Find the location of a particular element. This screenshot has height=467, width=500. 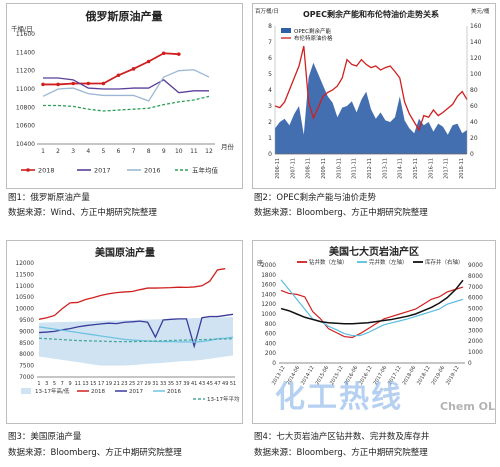

y-tick-label: 11200 is located at coordinates (25, 71).